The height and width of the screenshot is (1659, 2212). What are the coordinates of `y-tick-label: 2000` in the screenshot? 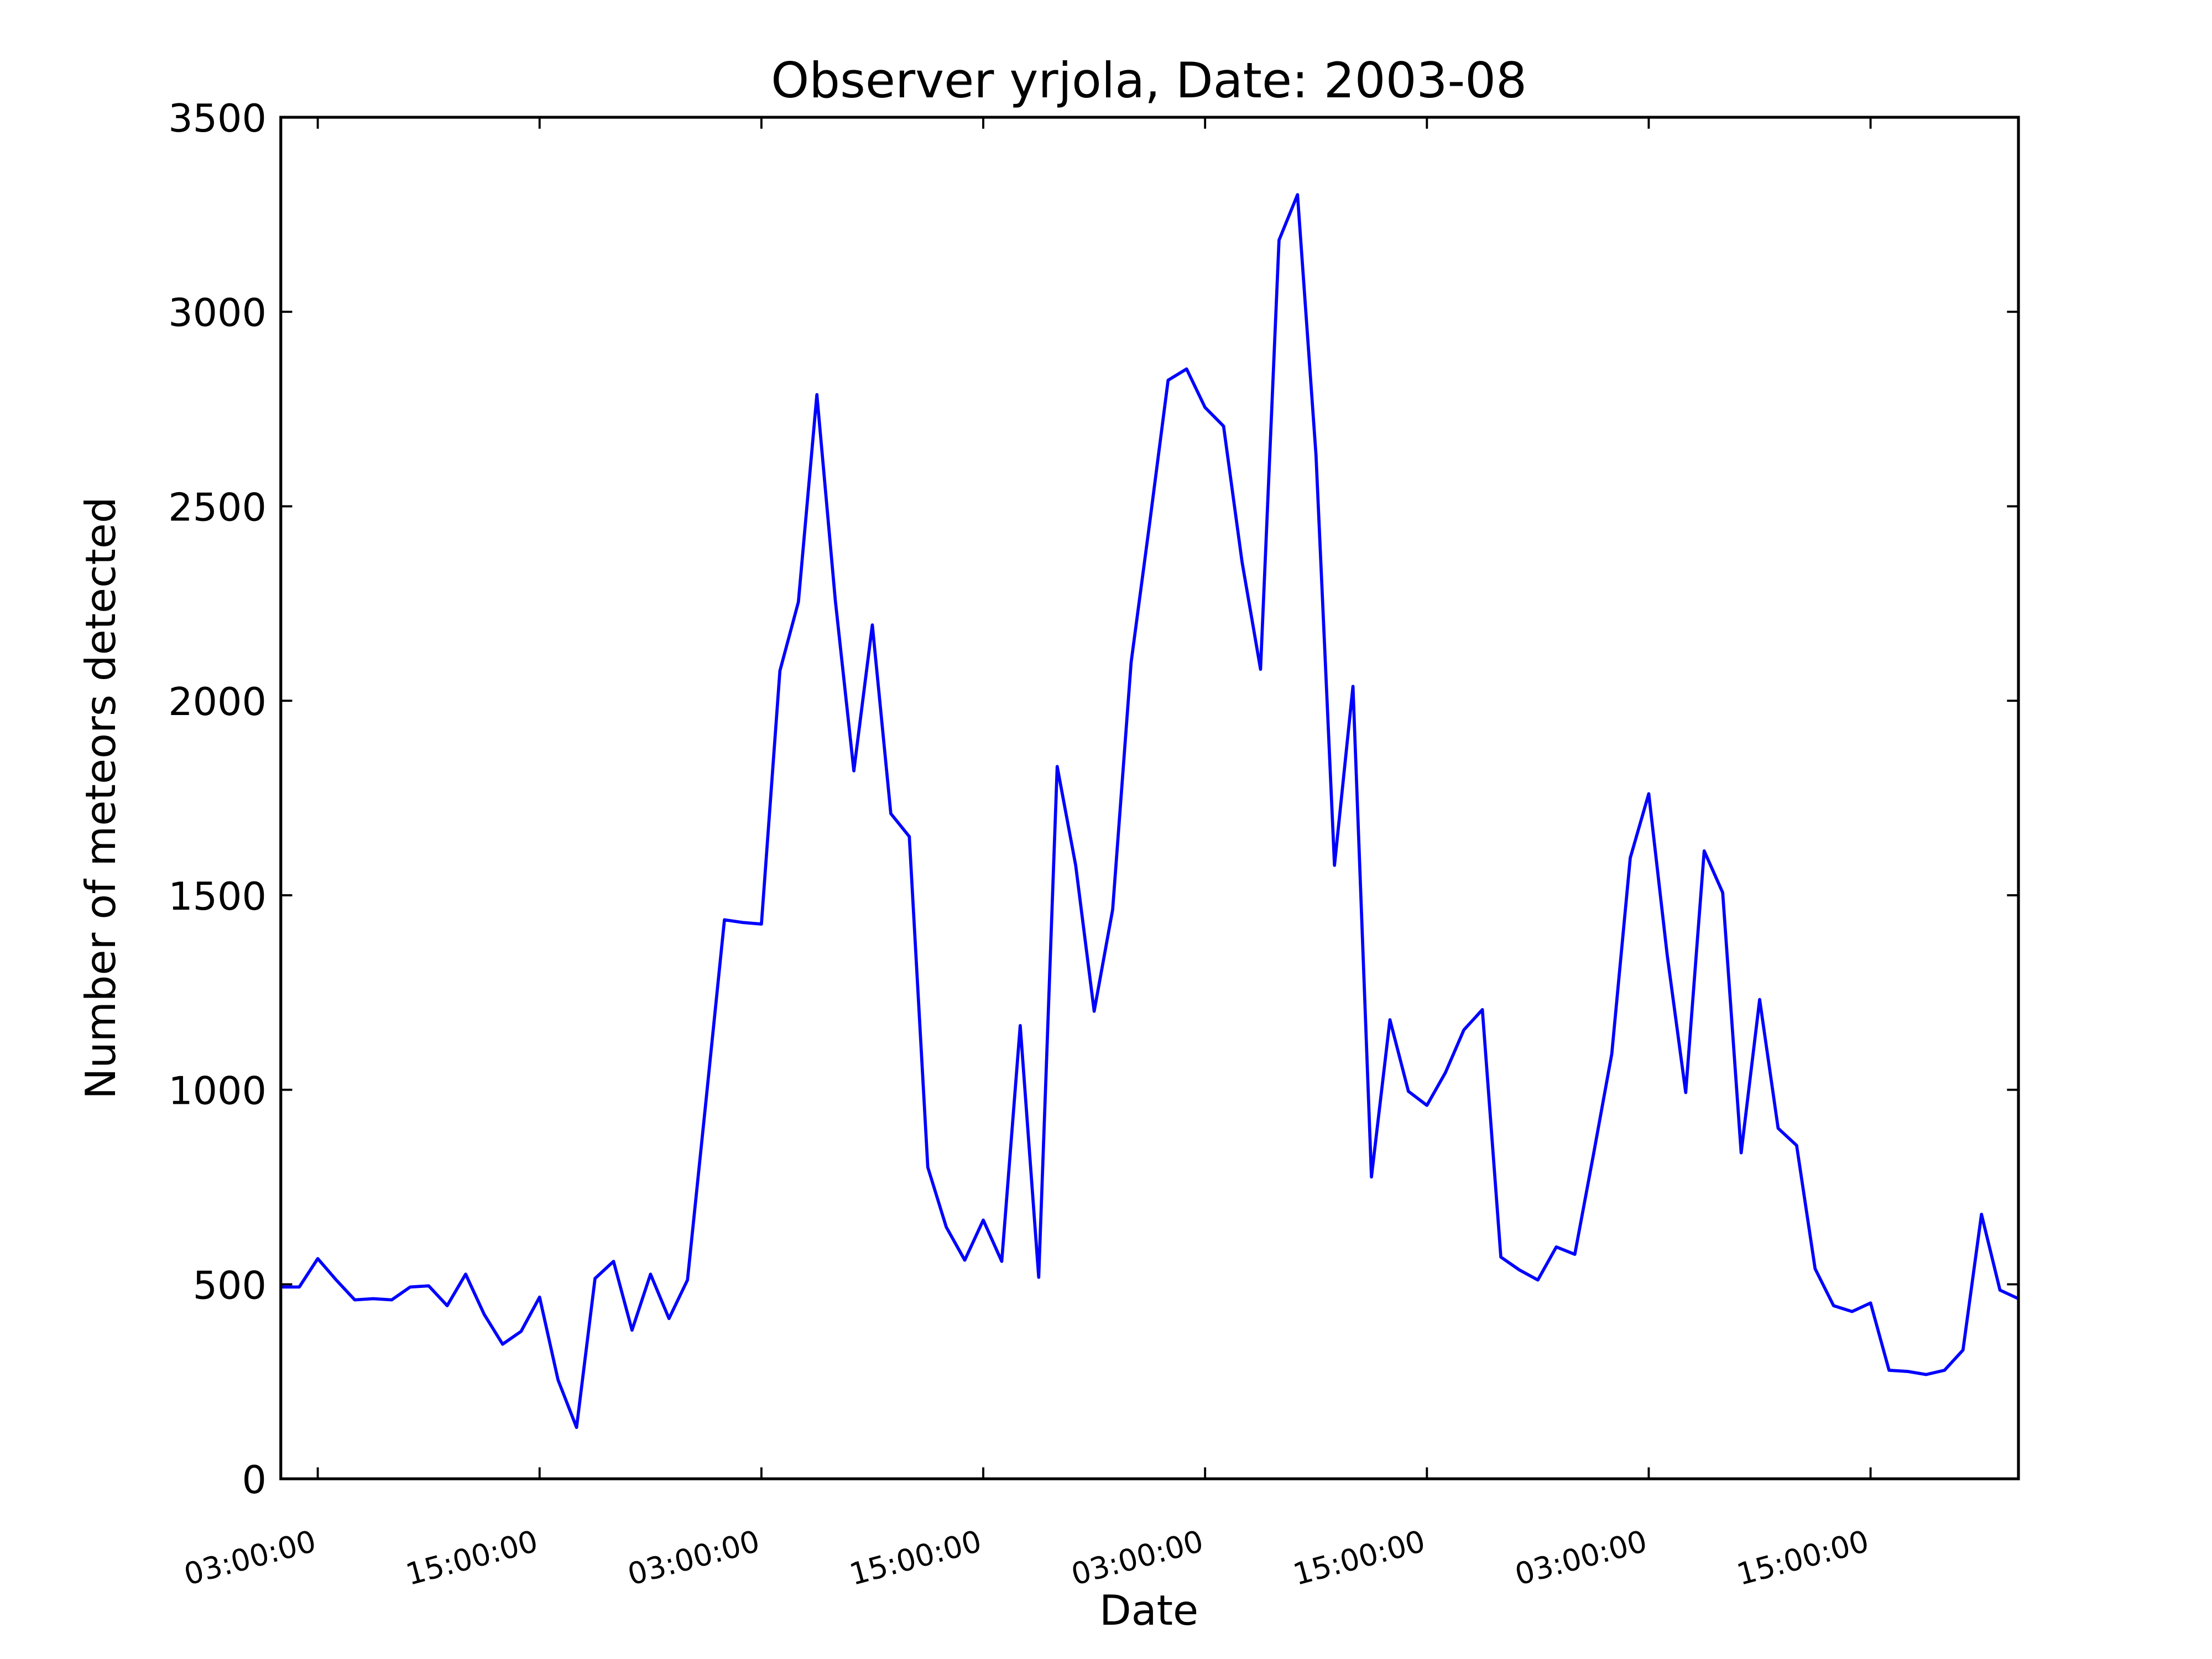 It's located at (218, 702).